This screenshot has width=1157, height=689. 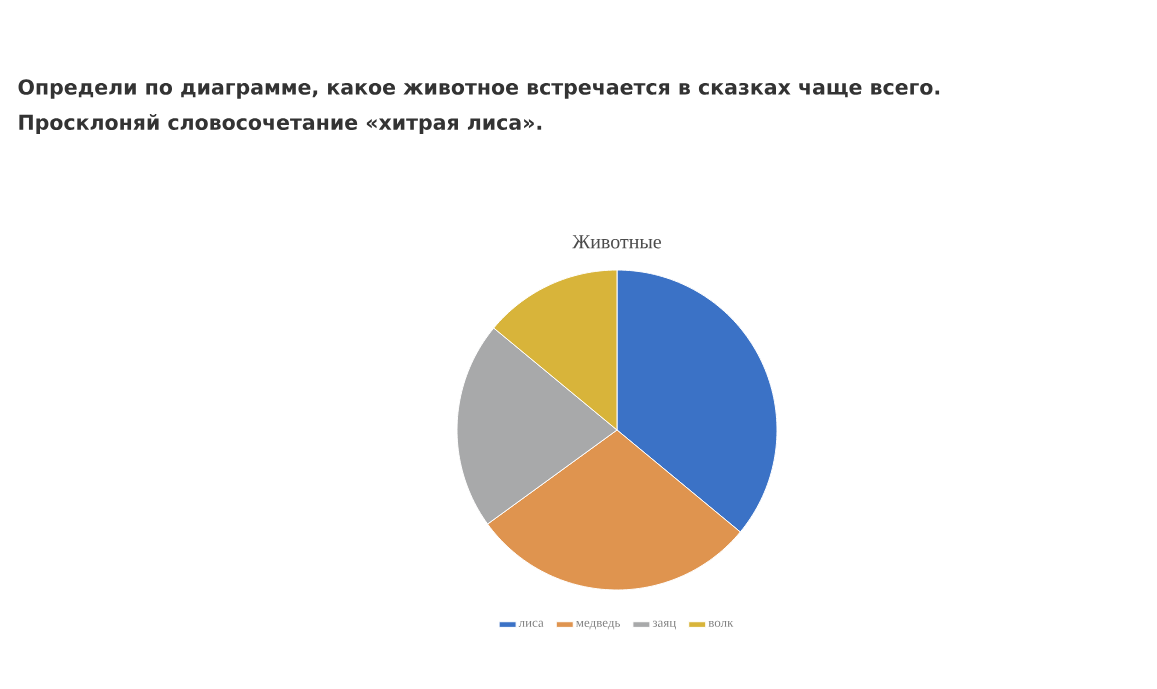 I want to click on legend-label: заяц, so click(x=664, y=625).